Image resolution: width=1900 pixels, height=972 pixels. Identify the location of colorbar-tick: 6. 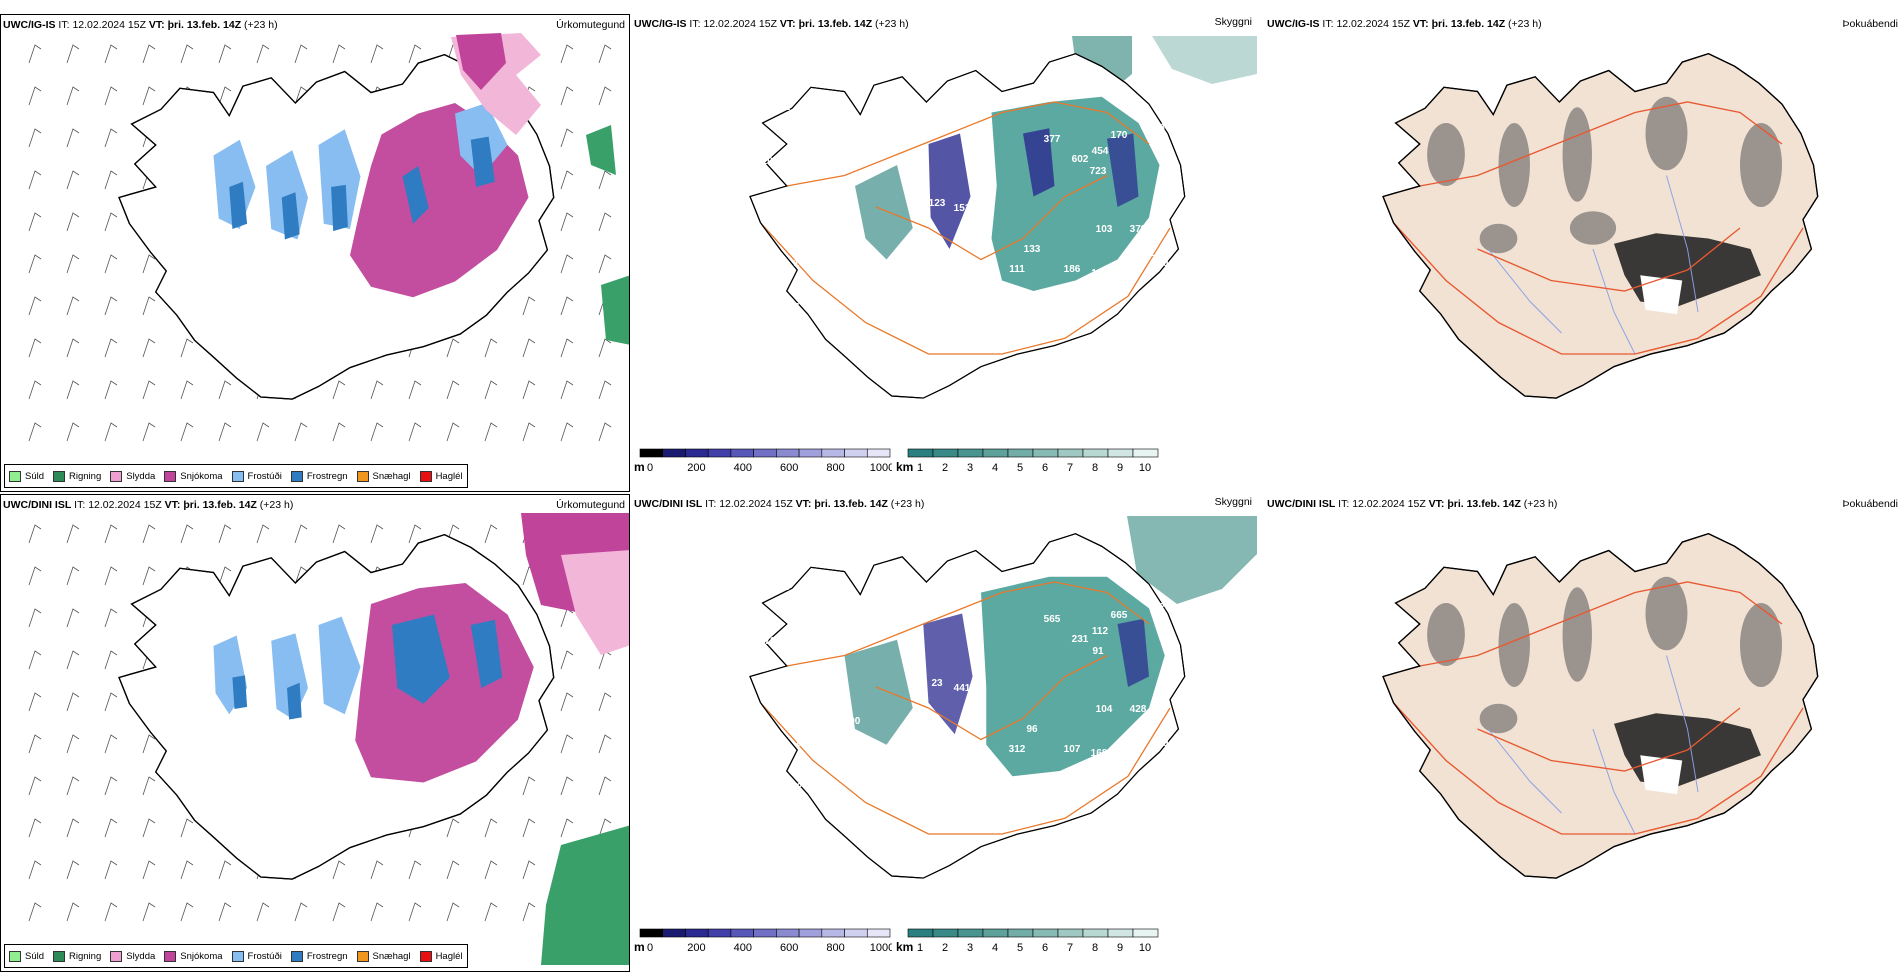
(1045, 948).